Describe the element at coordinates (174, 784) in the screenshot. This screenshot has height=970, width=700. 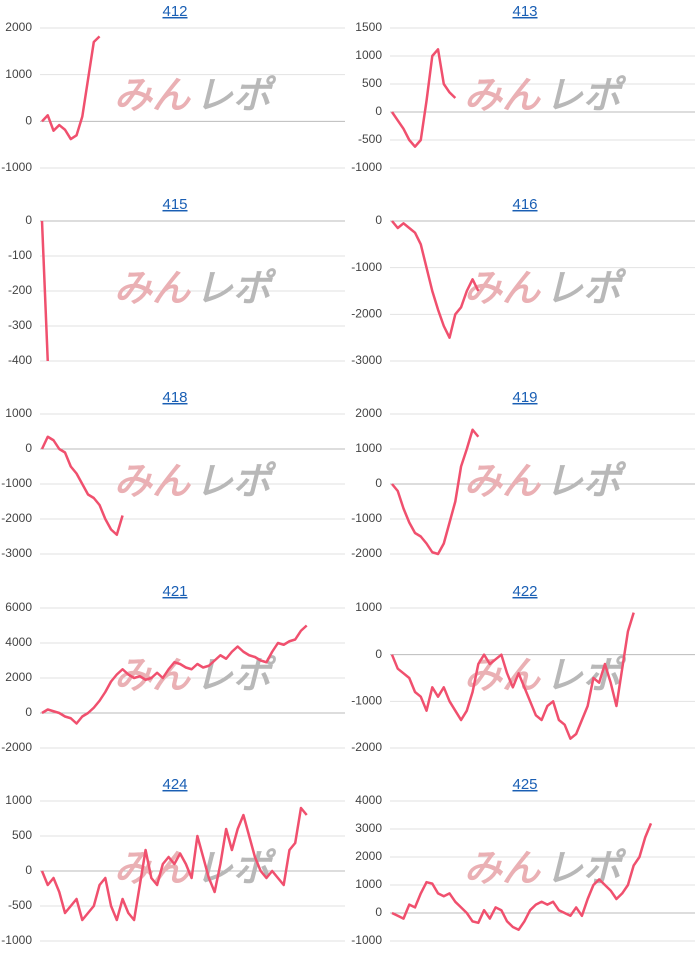
I see `chart-title: 424` at that location.